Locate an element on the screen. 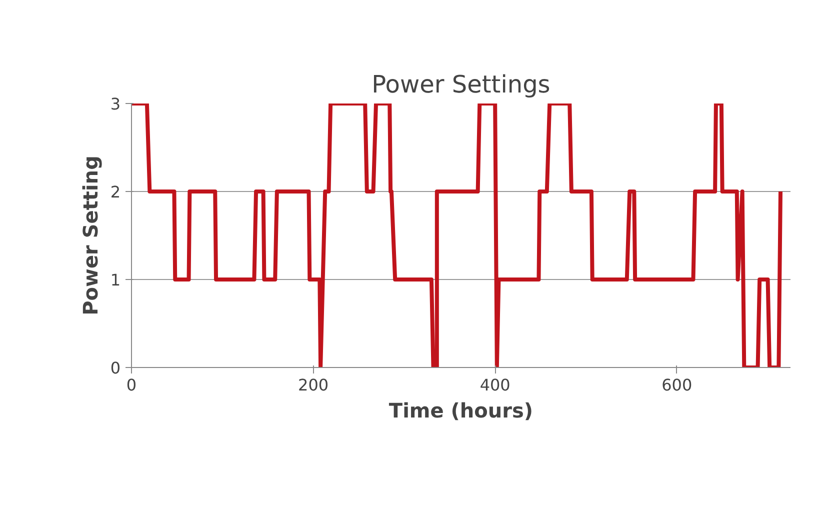  y-tick-label: 0 is located at coordinates (115, 368).